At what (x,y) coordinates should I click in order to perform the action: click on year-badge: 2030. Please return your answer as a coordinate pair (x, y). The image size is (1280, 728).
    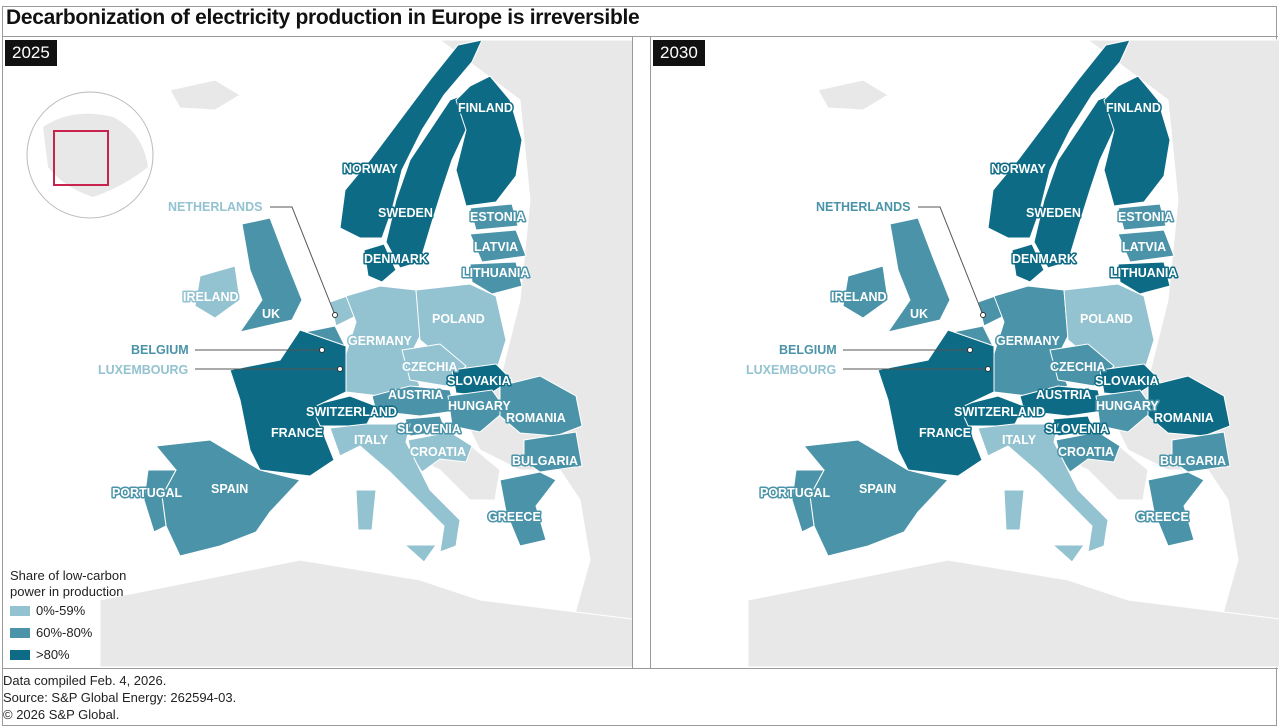
    Looking at the image, I should click on (679, 53).